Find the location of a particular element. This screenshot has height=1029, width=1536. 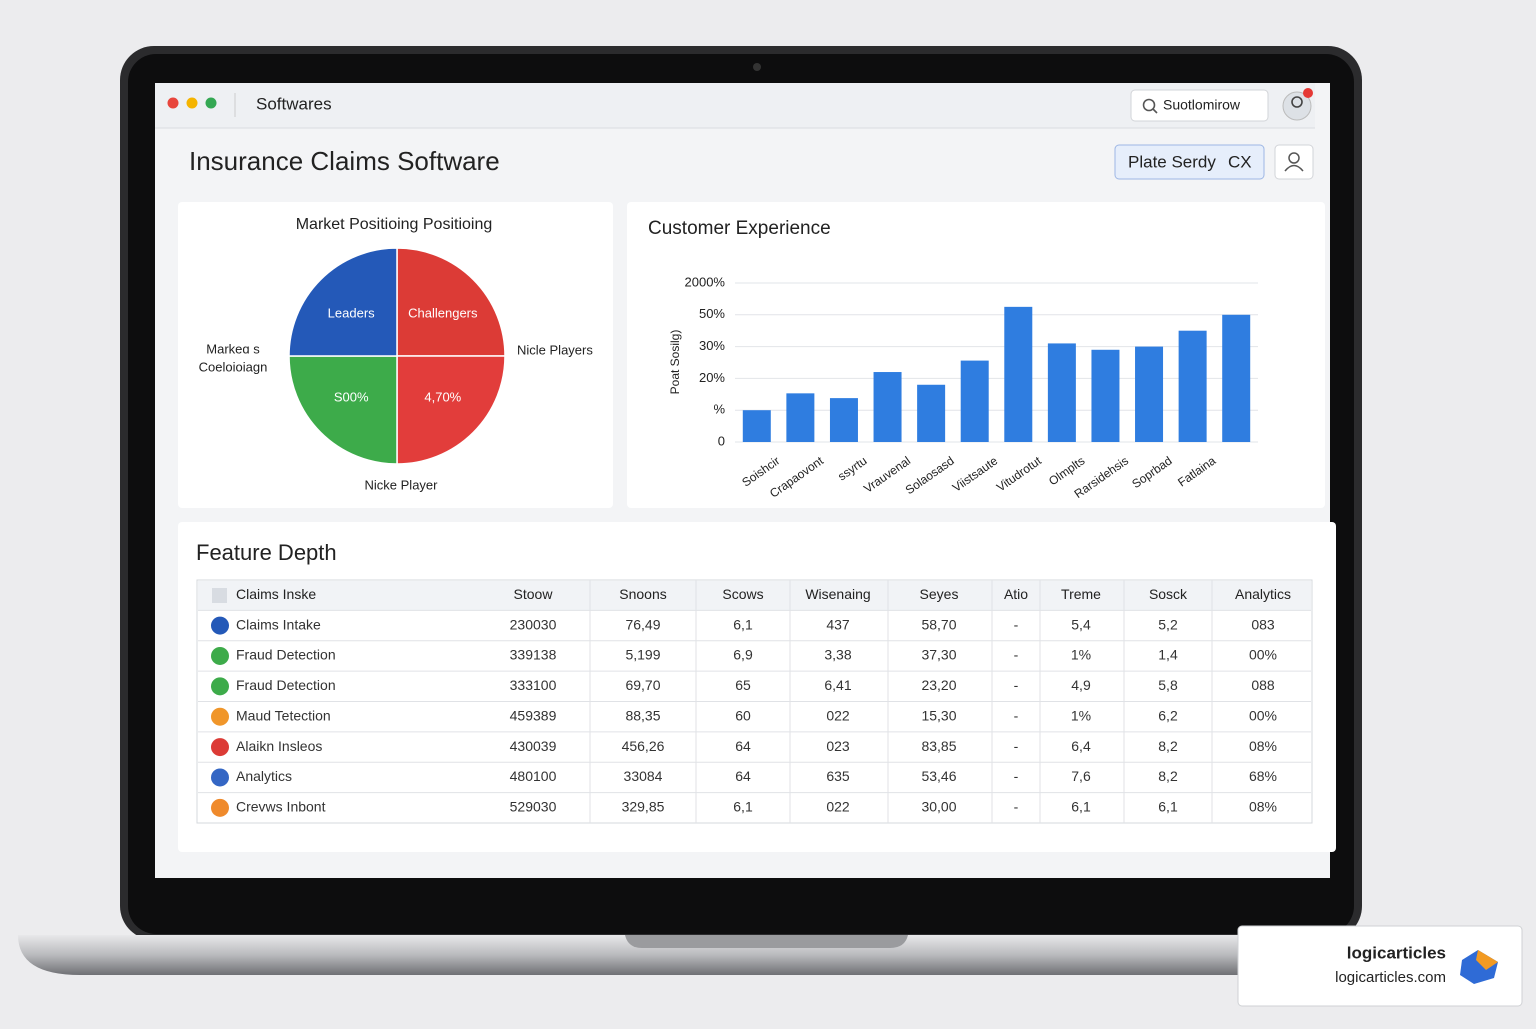

table-cell: 088 is located at coordinates (1263, 685).